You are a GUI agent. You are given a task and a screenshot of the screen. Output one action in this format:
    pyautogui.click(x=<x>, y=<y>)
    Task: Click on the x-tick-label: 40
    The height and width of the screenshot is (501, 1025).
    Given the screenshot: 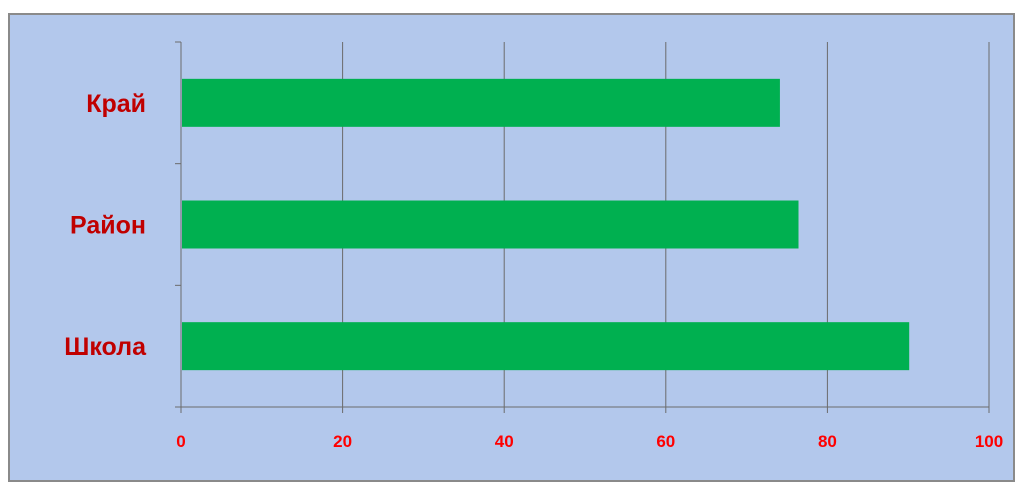 What is the action you would take?
    pyautogui.click(x=504, y=441)
    